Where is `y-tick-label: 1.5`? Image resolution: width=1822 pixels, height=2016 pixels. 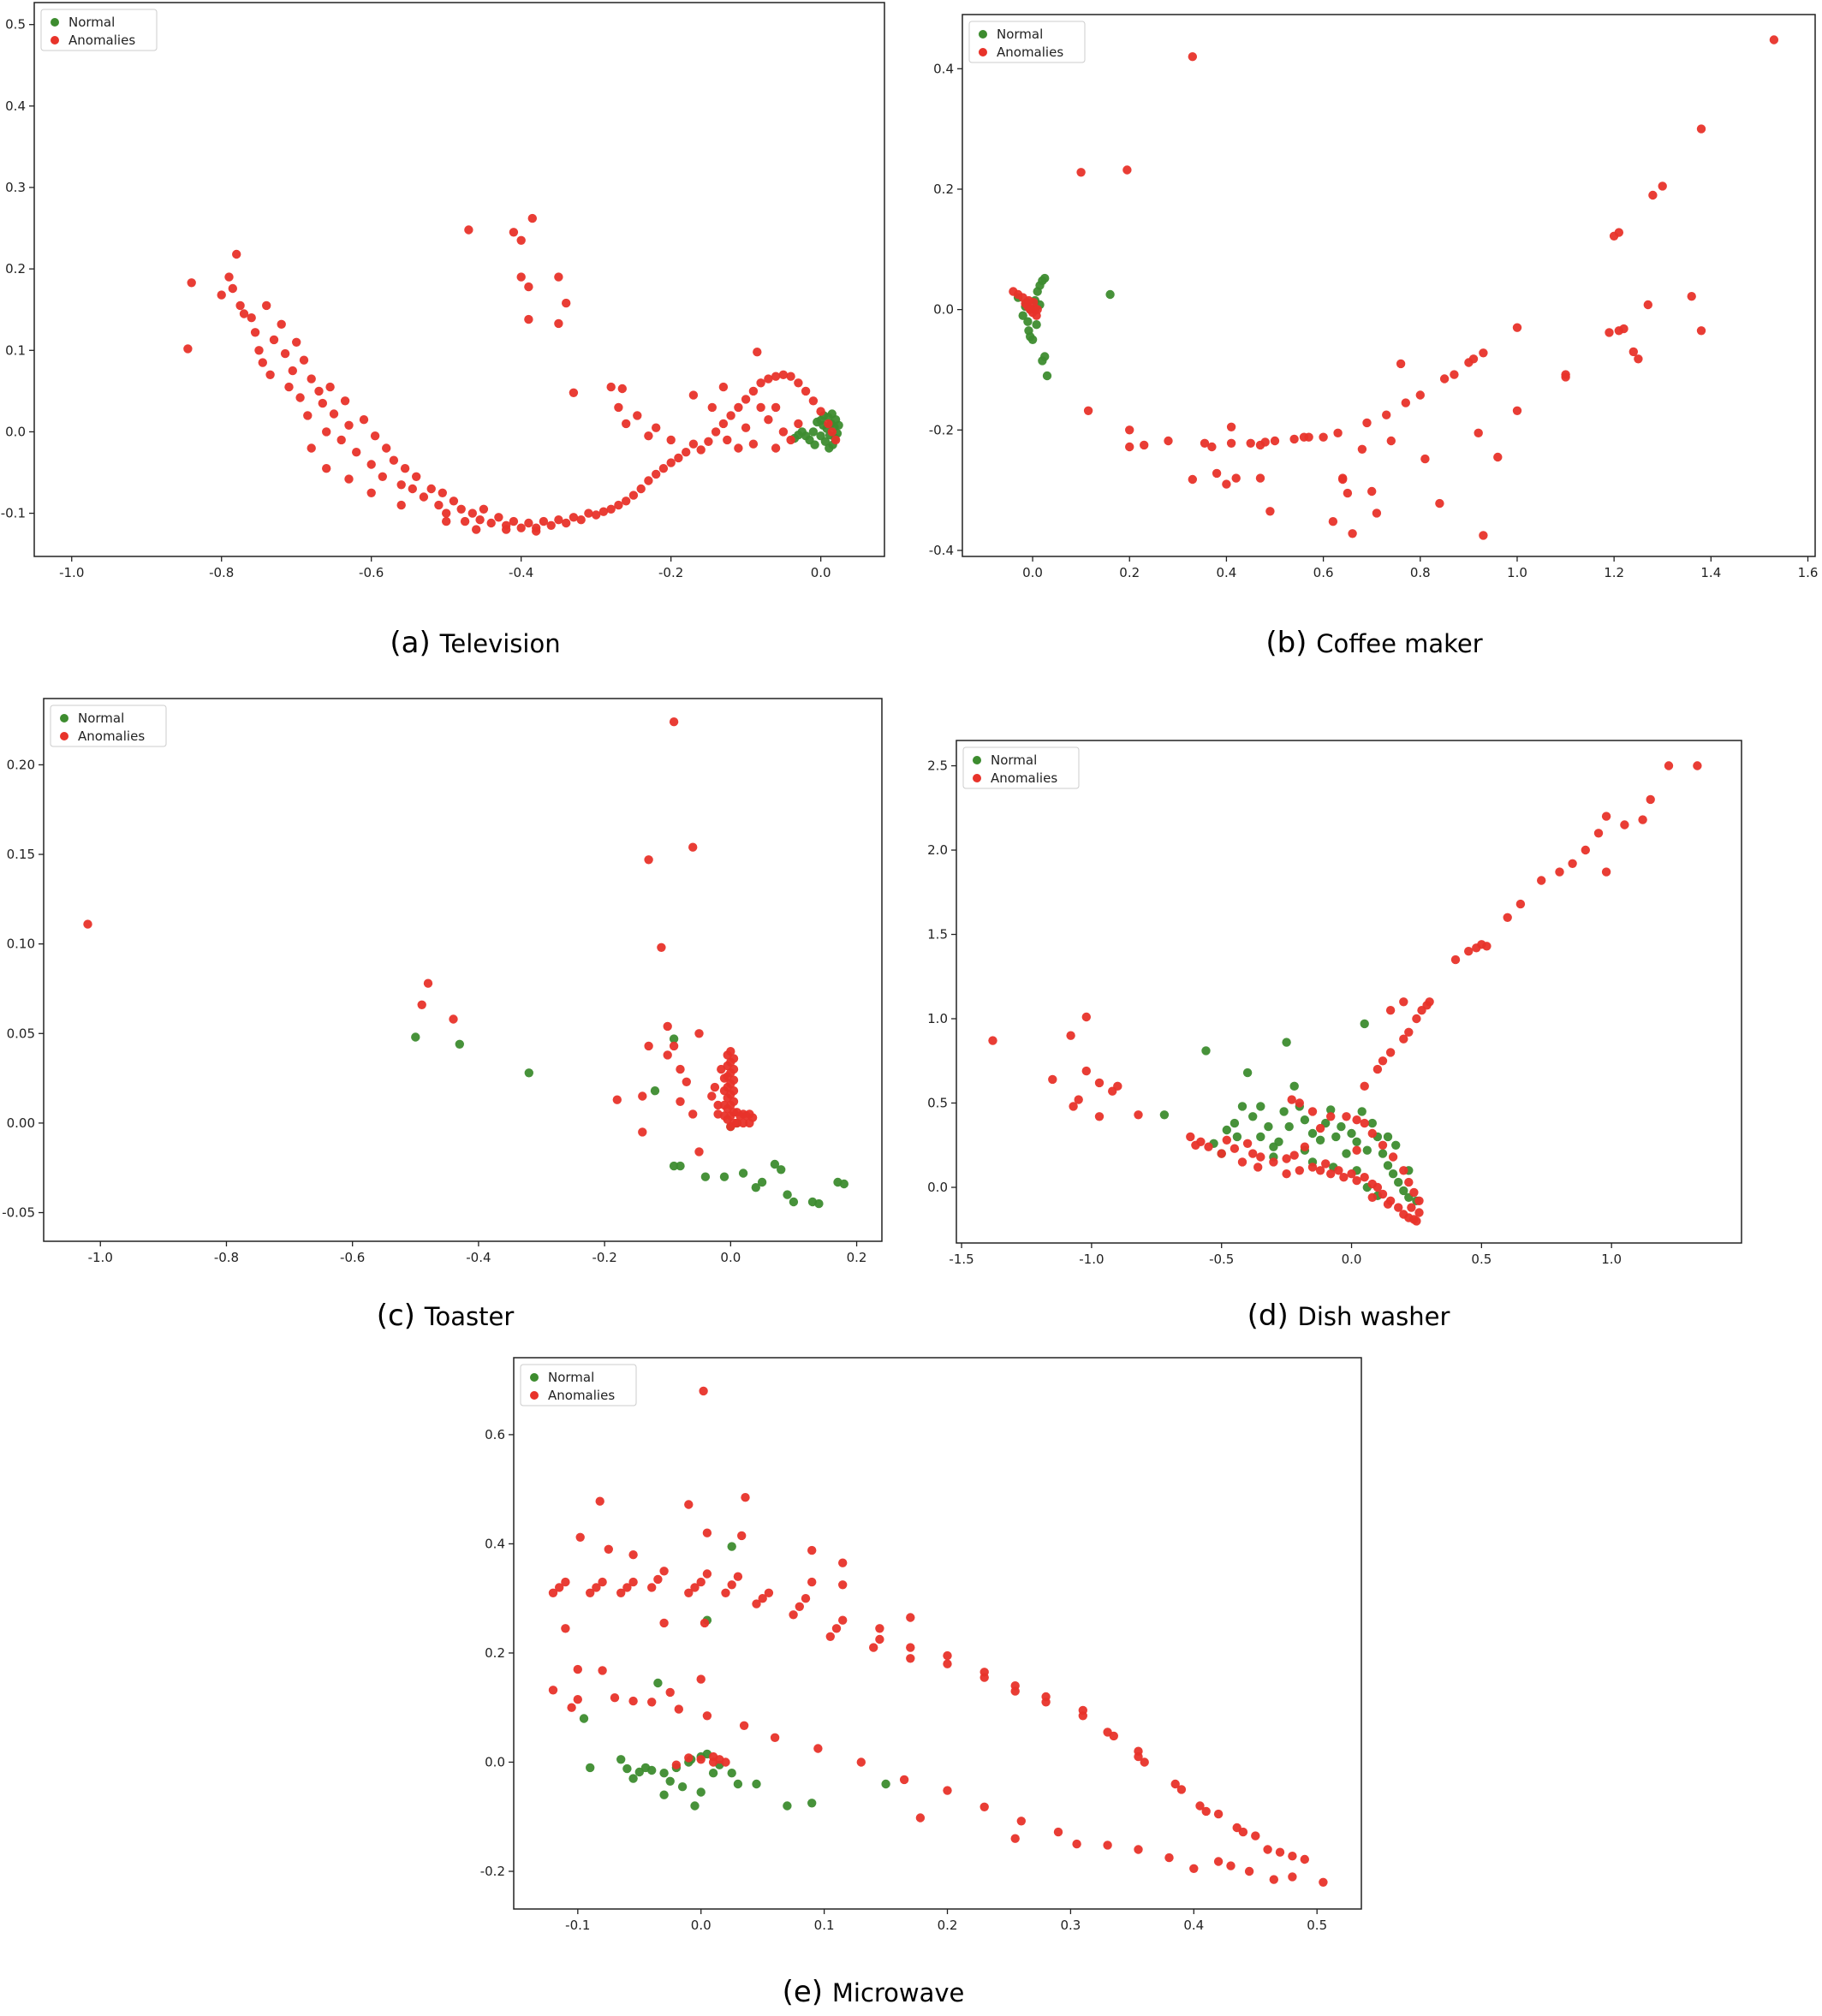 y-tick-label: 1.5 is located at coordinates (937, 935).